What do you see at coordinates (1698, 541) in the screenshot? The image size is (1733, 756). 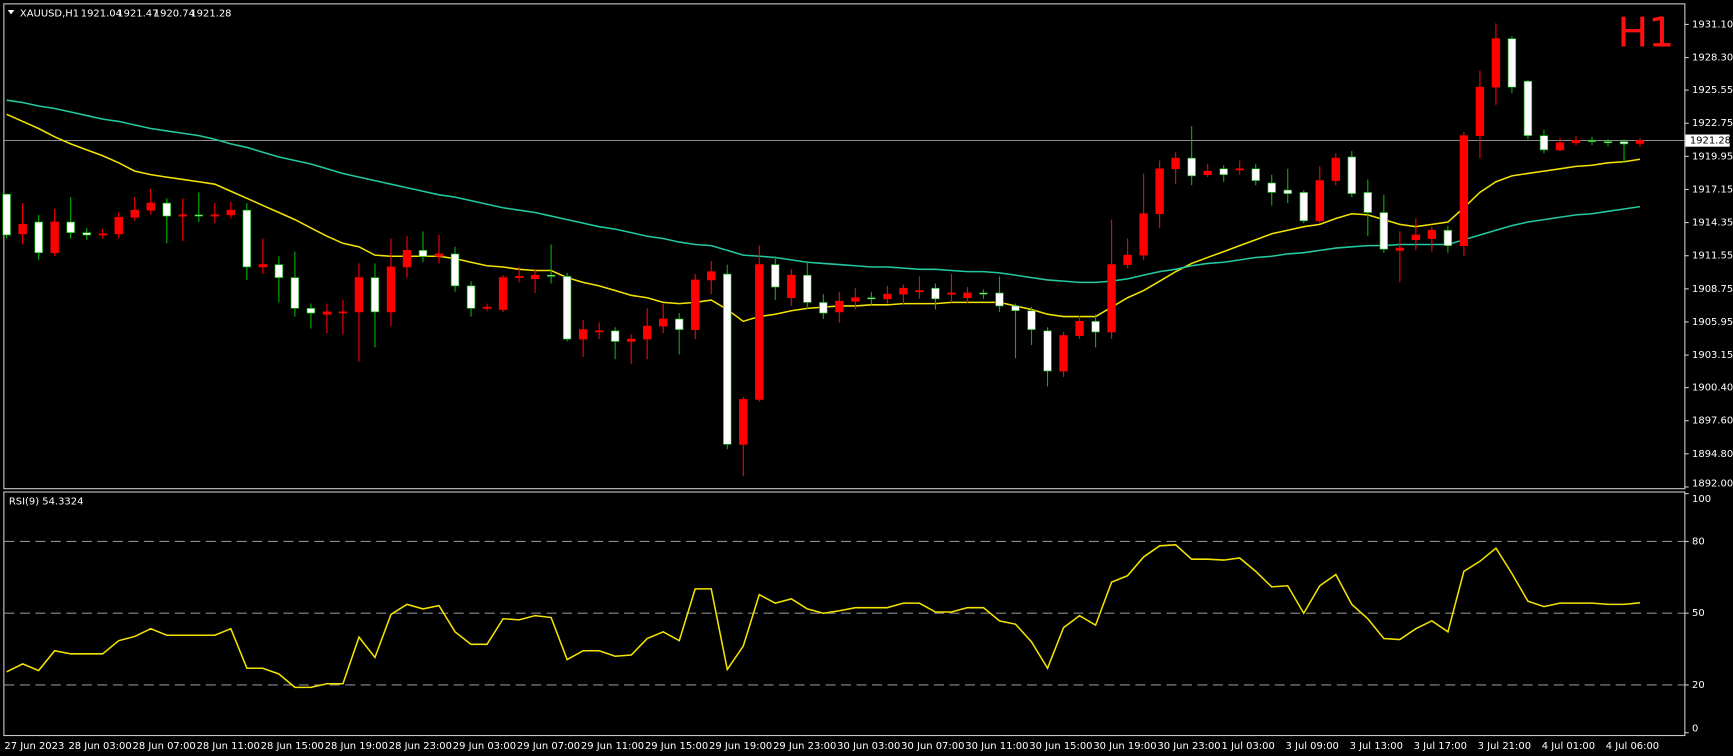 I see `y-tick-label: 80` at bounding box center [1698, 541].